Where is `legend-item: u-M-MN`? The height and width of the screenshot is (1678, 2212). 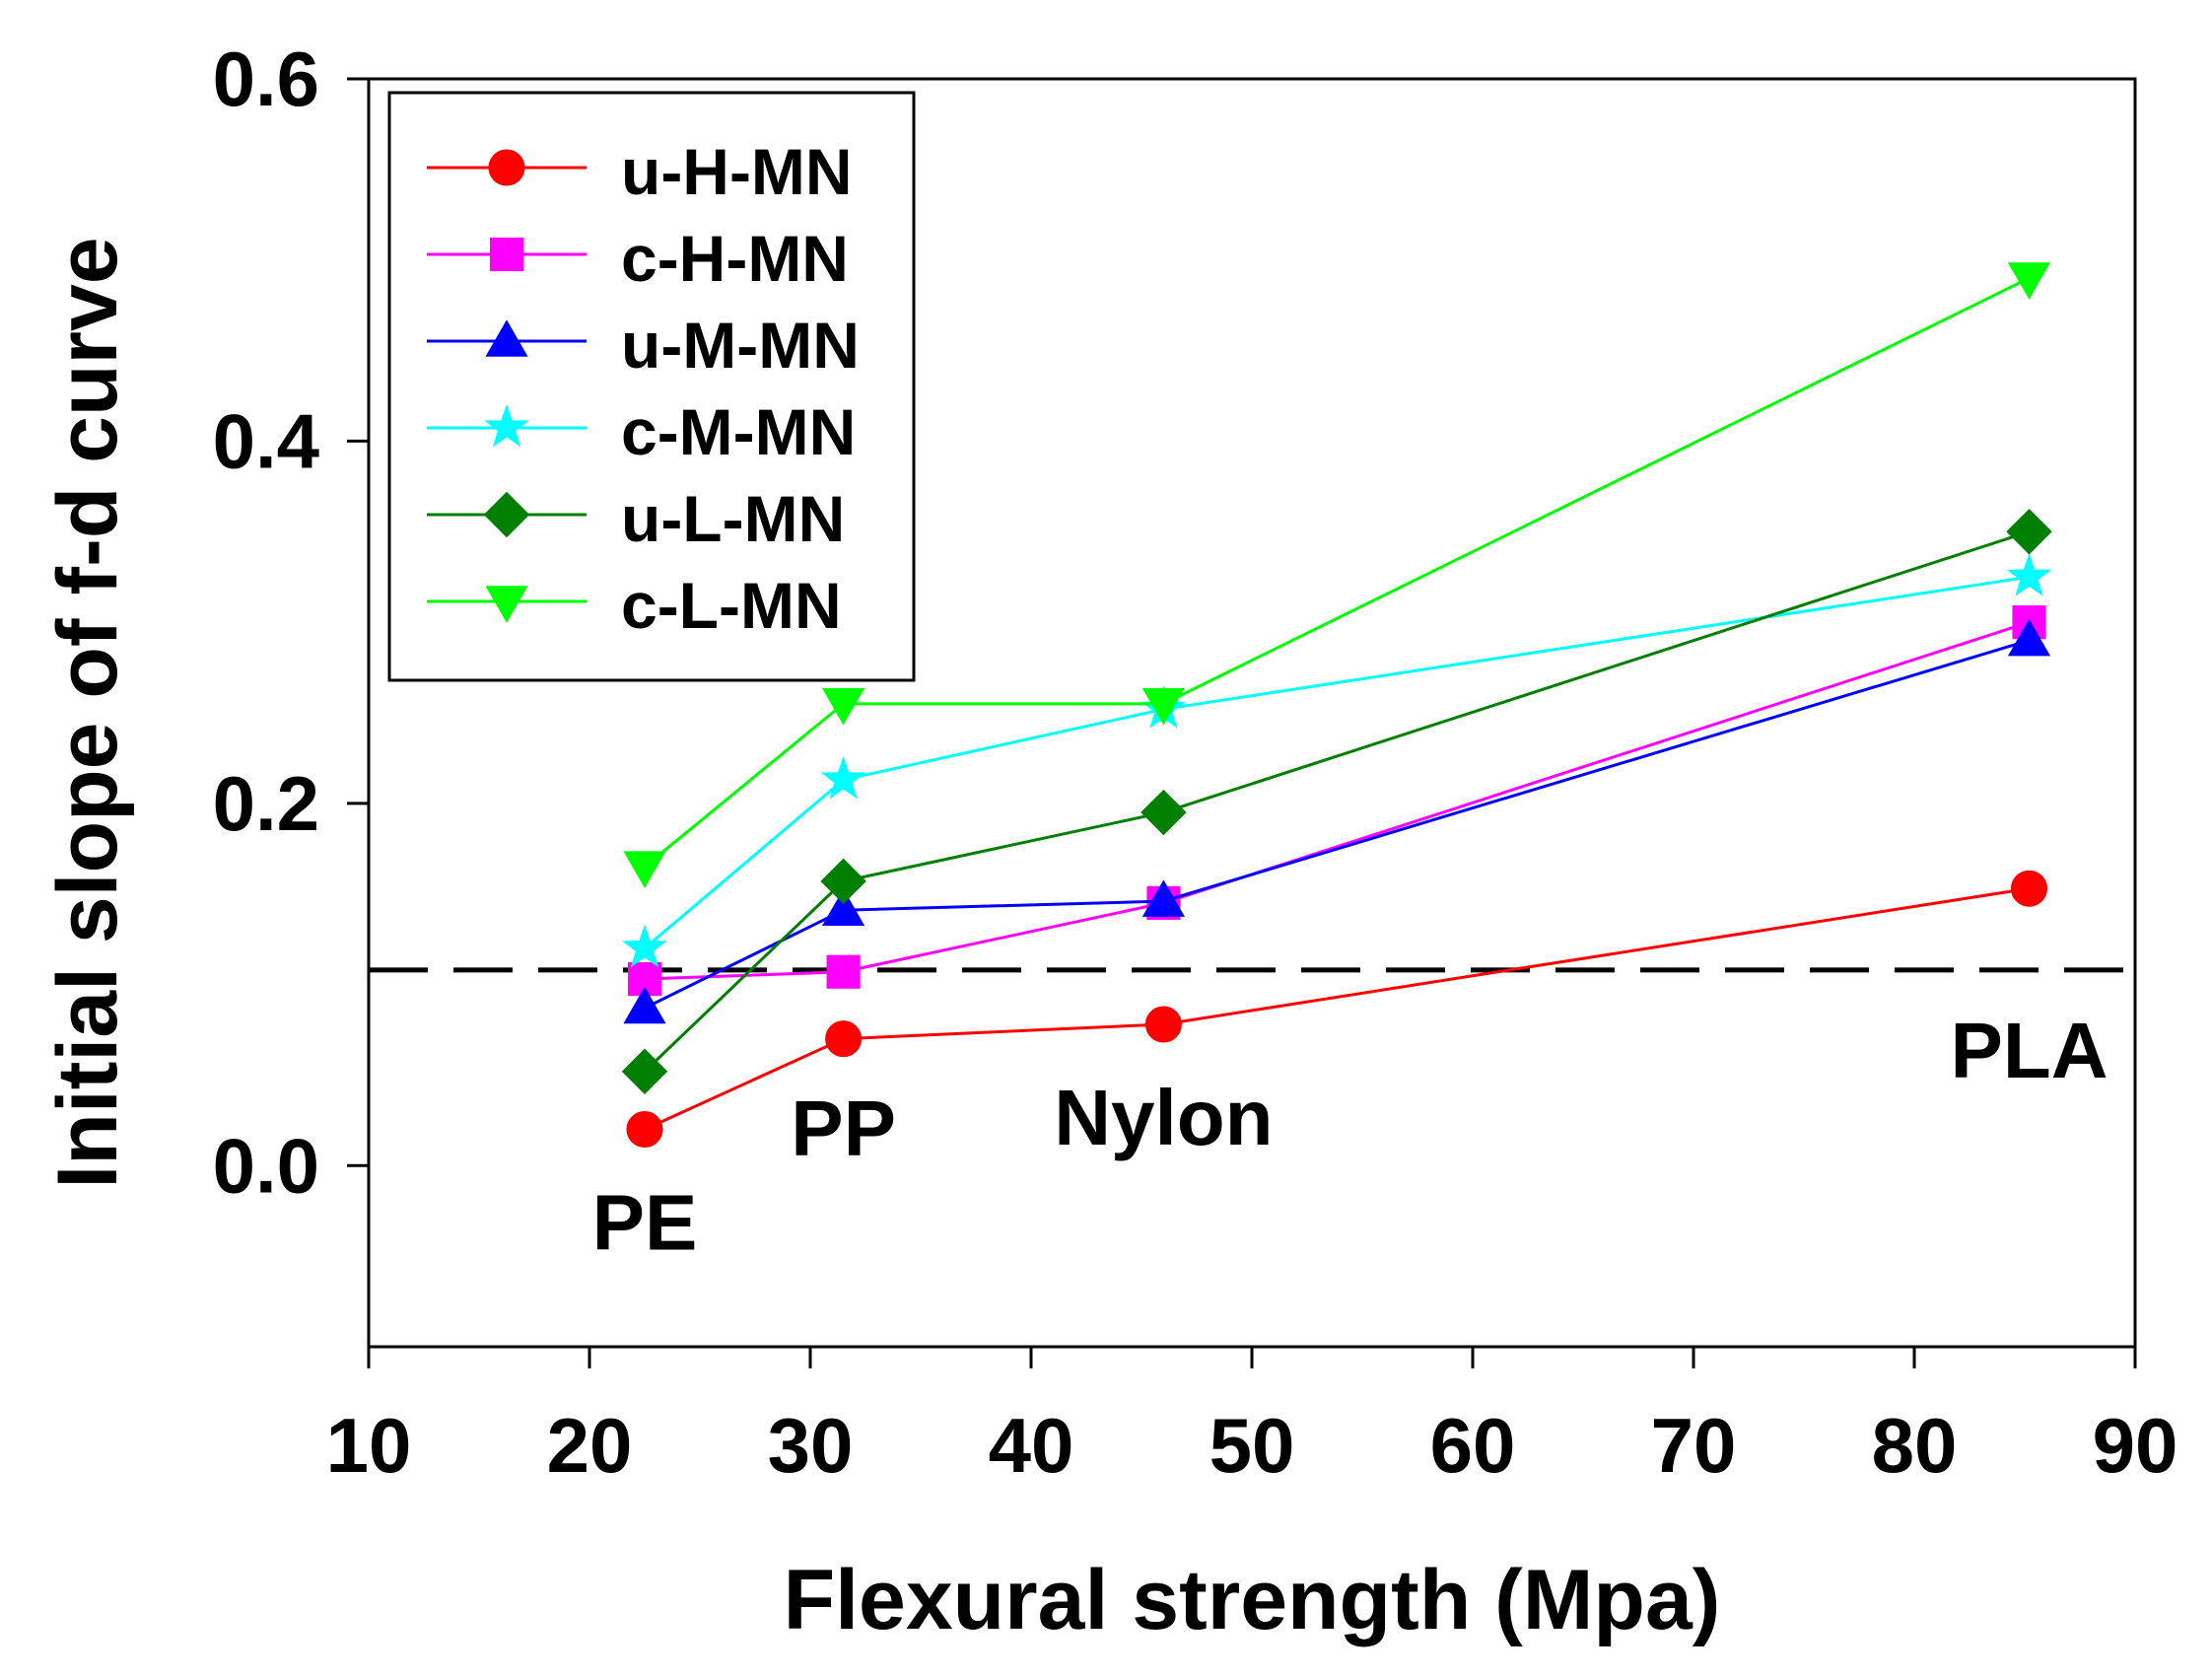 legend-item: u-M-MN is located at coordinates (644, 345).